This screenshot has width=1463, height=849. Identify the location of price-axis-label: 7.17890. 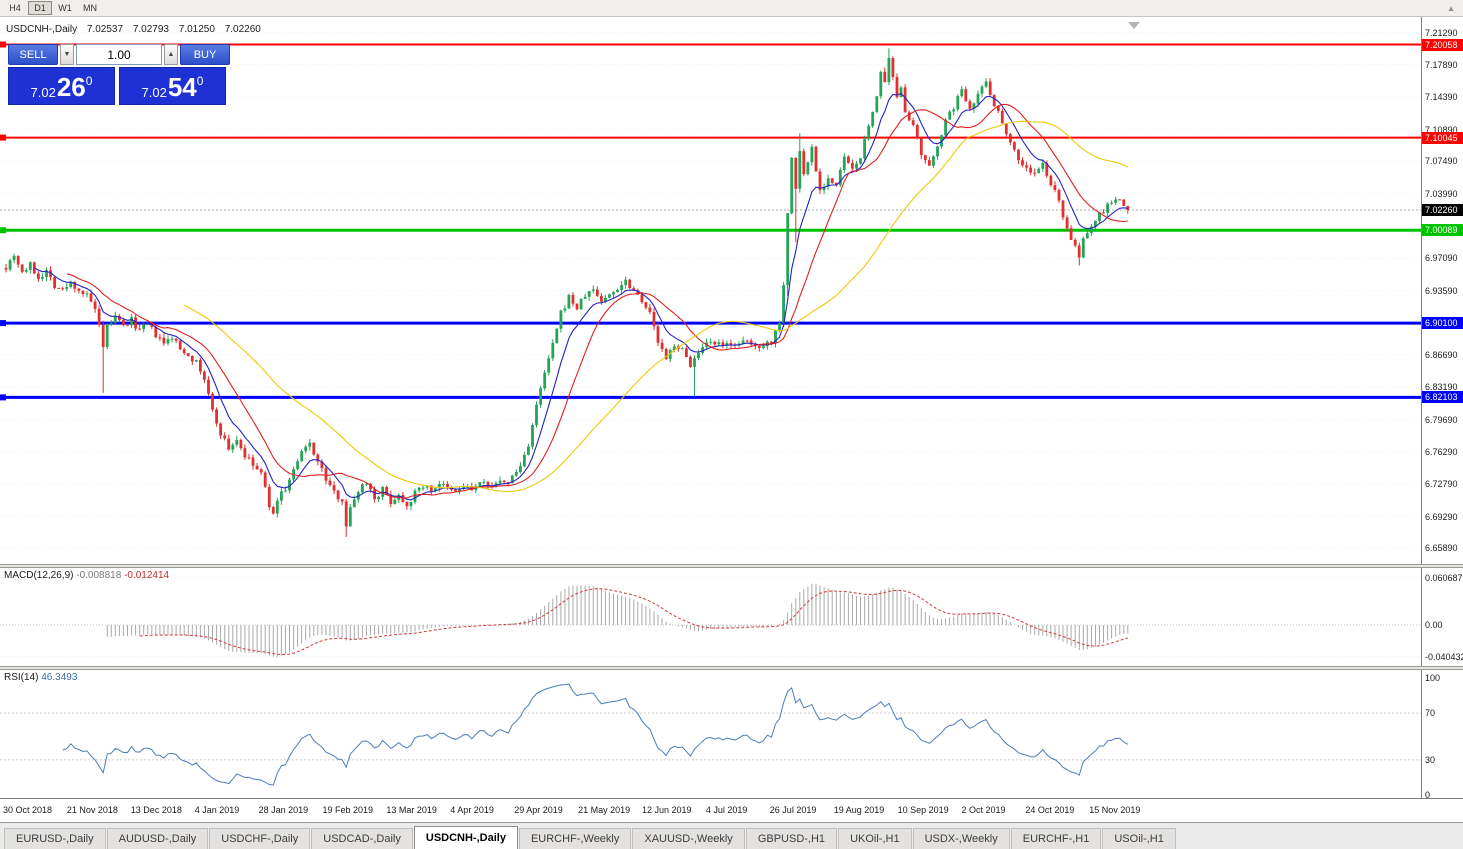
(1441, 64).